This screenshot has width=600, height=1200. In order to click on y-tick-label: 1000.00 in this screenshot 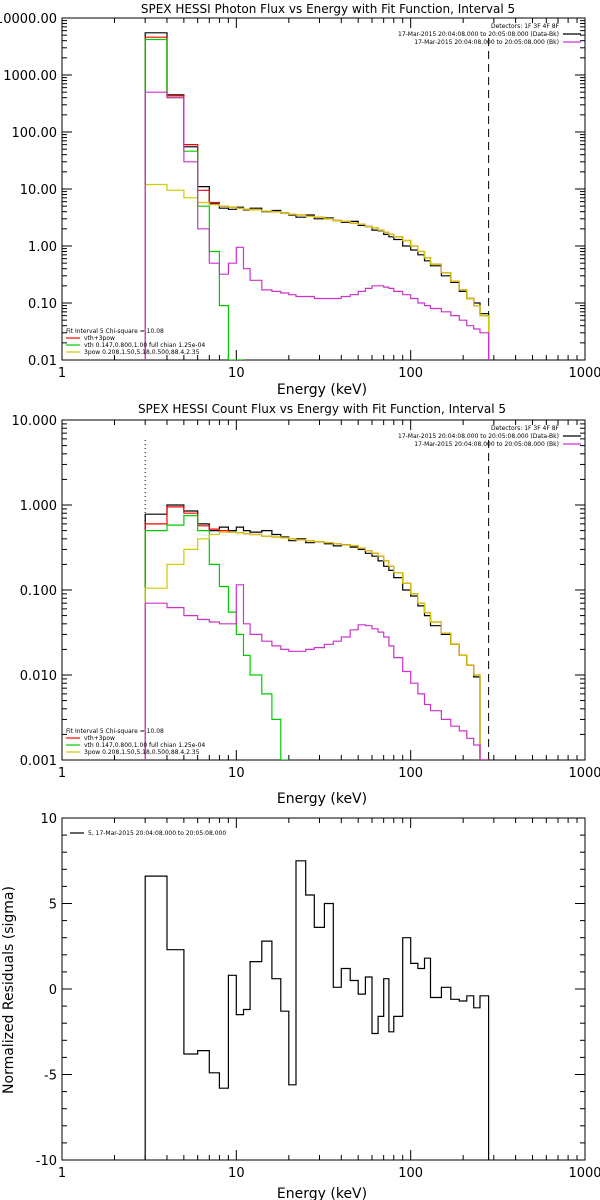, I will do `click(30, 76)`.